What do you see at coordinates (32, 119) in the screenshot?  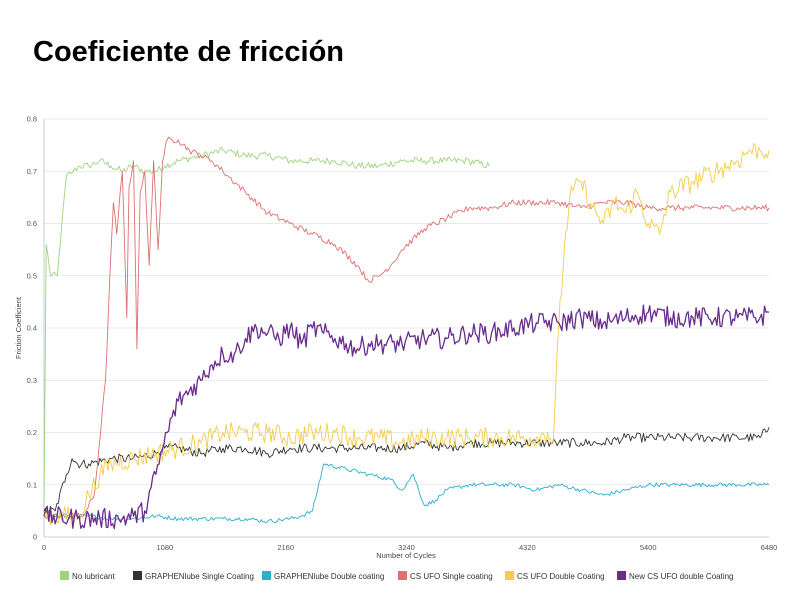 I see `y-tick-label: 0.8` at bounding box center [32, 119].